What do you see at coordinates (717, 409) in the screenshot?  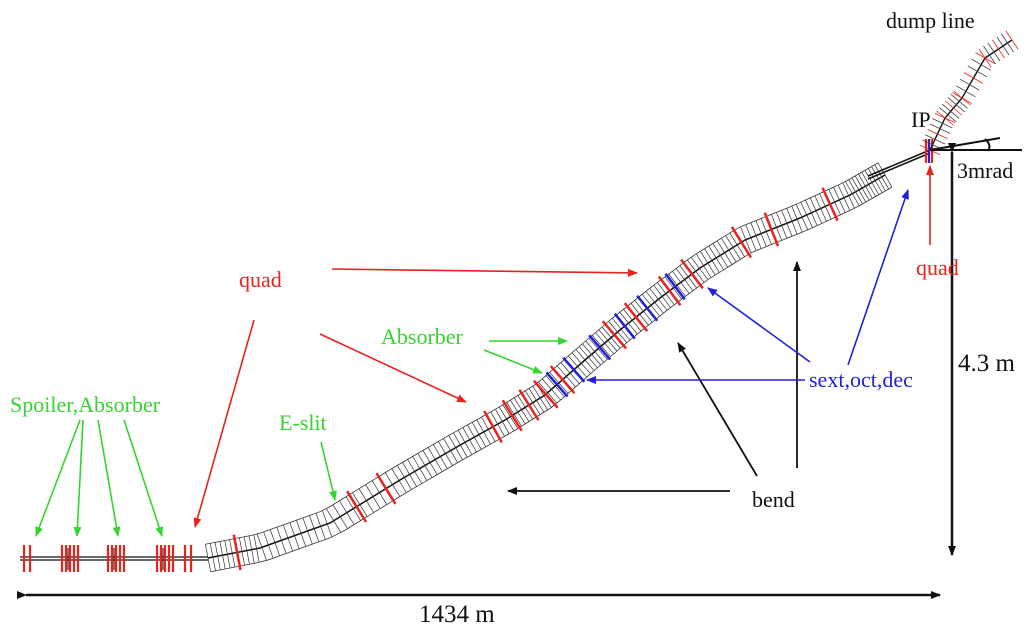 I see `bend-arrow-diag` at bounding box center [717, 409].